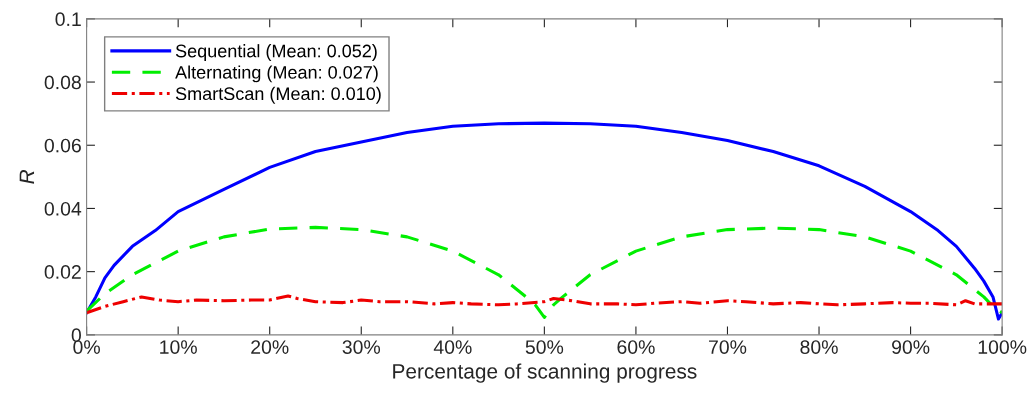 The width and height of the screenshot is (1031, 401). What do you see at coordinates (63, 208) in the screenshot?
I see `y-tick-label: 0.04` at bounding box center [63, 208].